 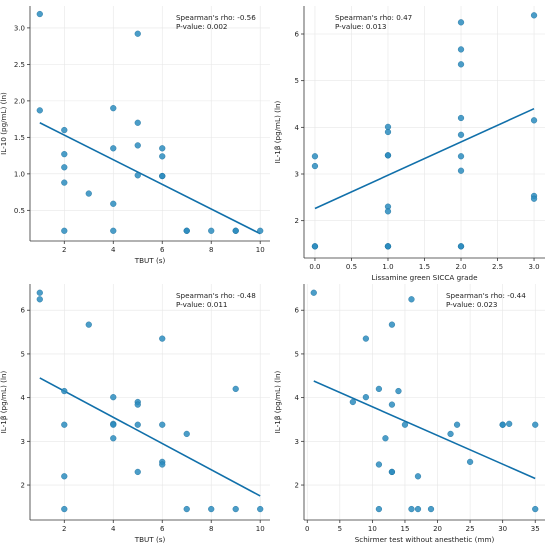 What do you see at coordinates (19, 211) in the screenshot?
I see `y-tick-label: 0.5` at bounding box center [19, 211].